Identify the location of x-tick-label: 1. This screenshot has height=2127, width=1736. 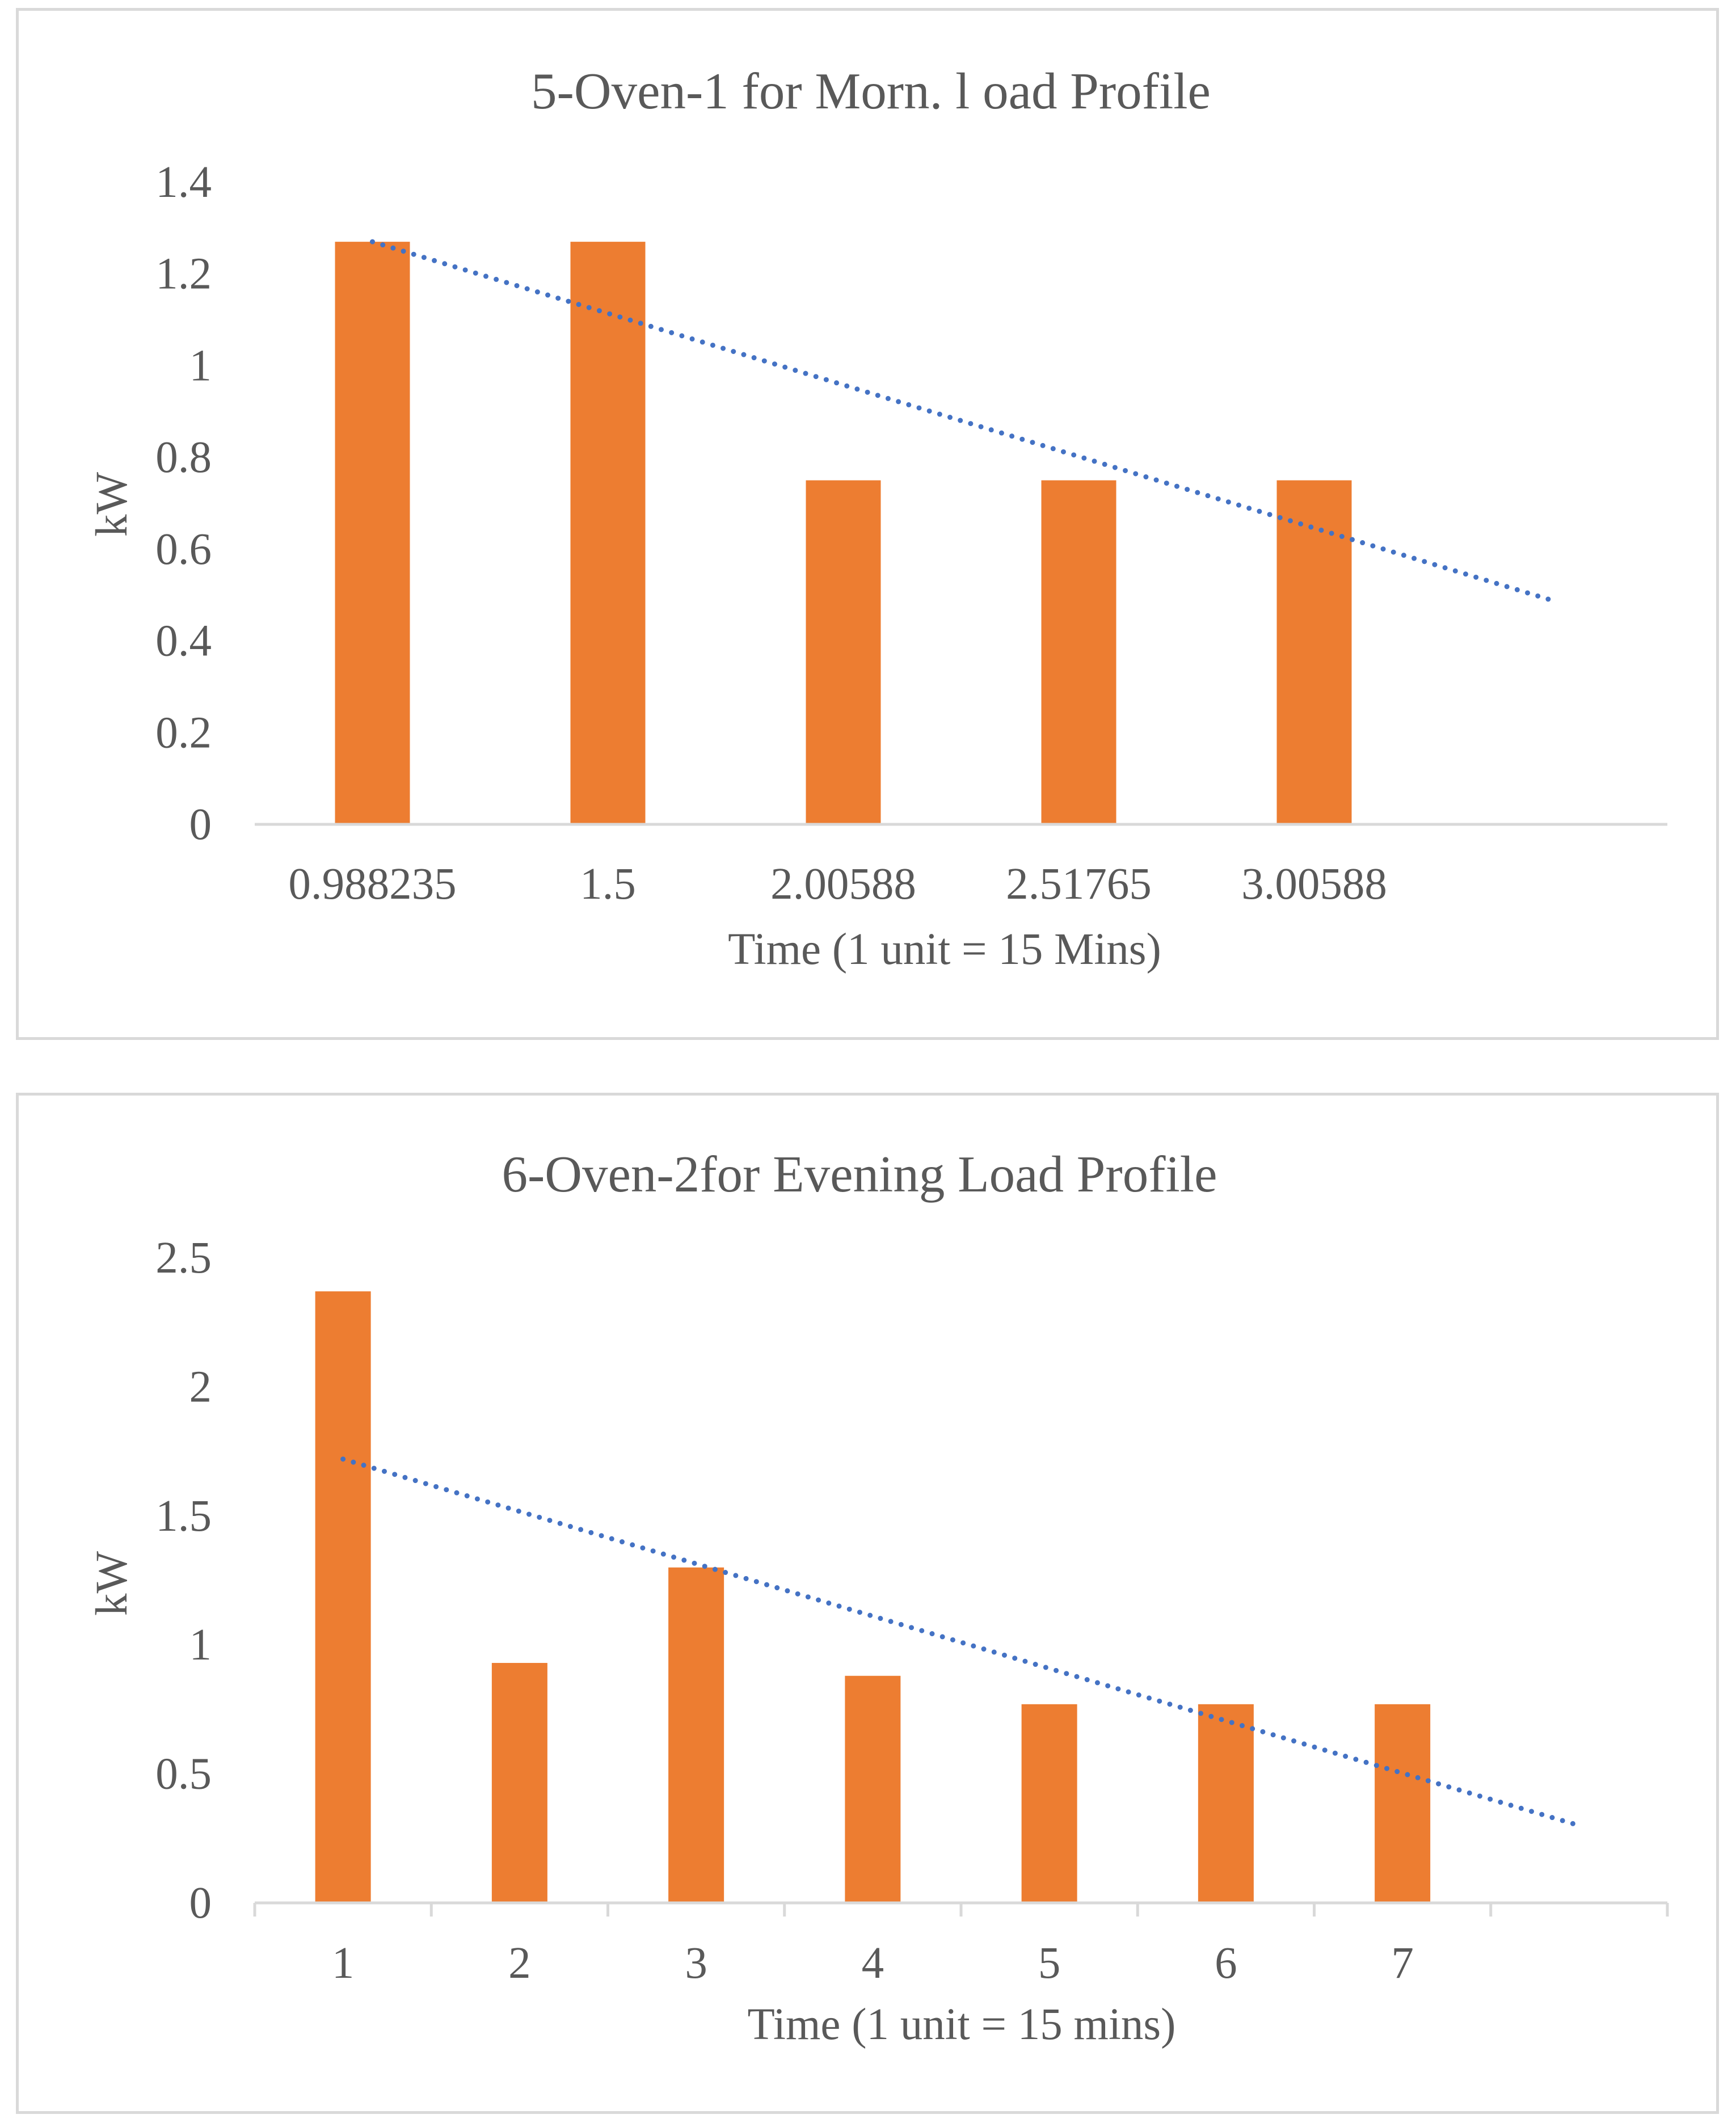
(343, 1964).